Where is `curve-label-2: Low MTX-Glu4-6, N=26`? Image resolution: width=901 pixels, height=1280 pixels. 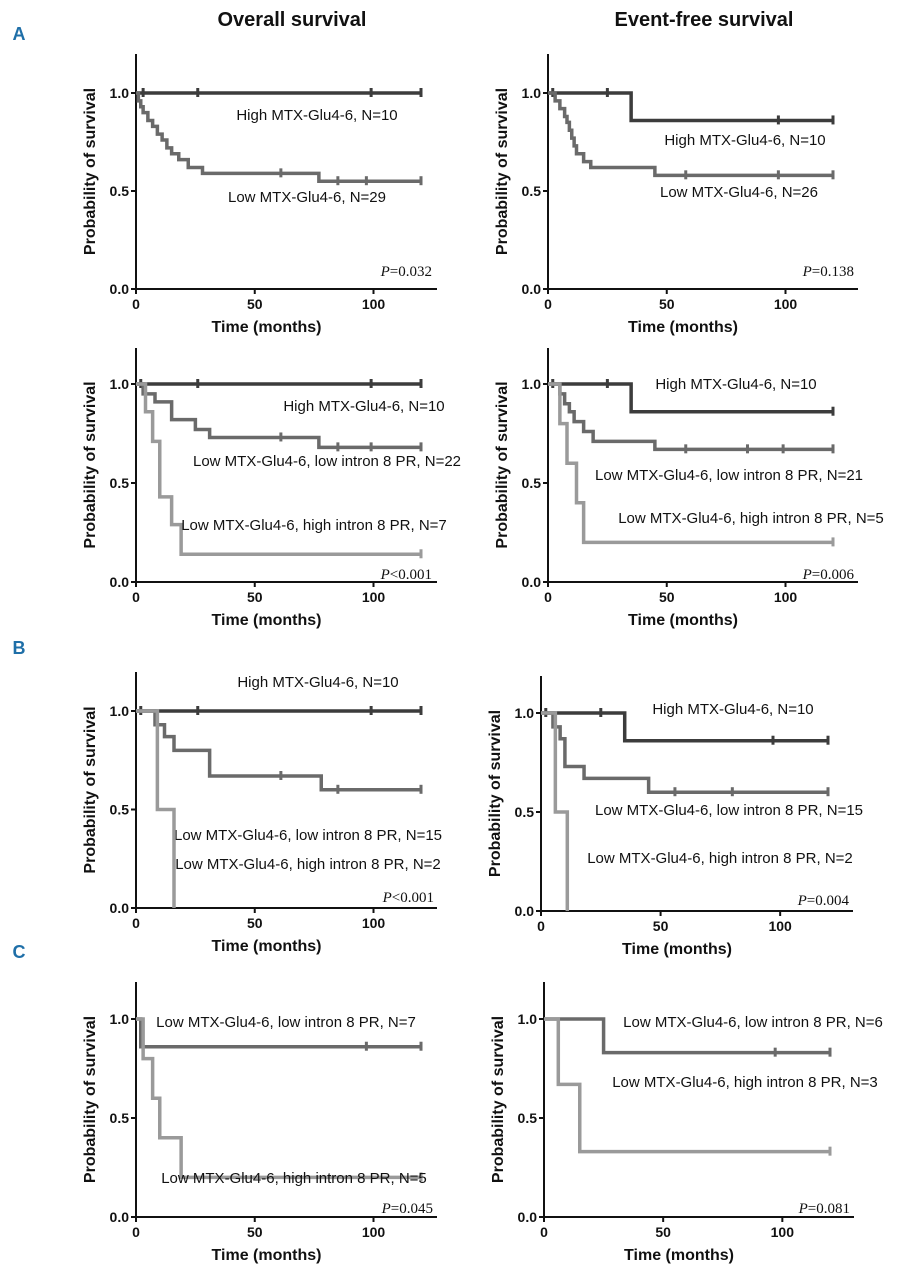
curve-label-2: Low MTX-Glu4-6, N=26 is located at coordinates (739, 192).